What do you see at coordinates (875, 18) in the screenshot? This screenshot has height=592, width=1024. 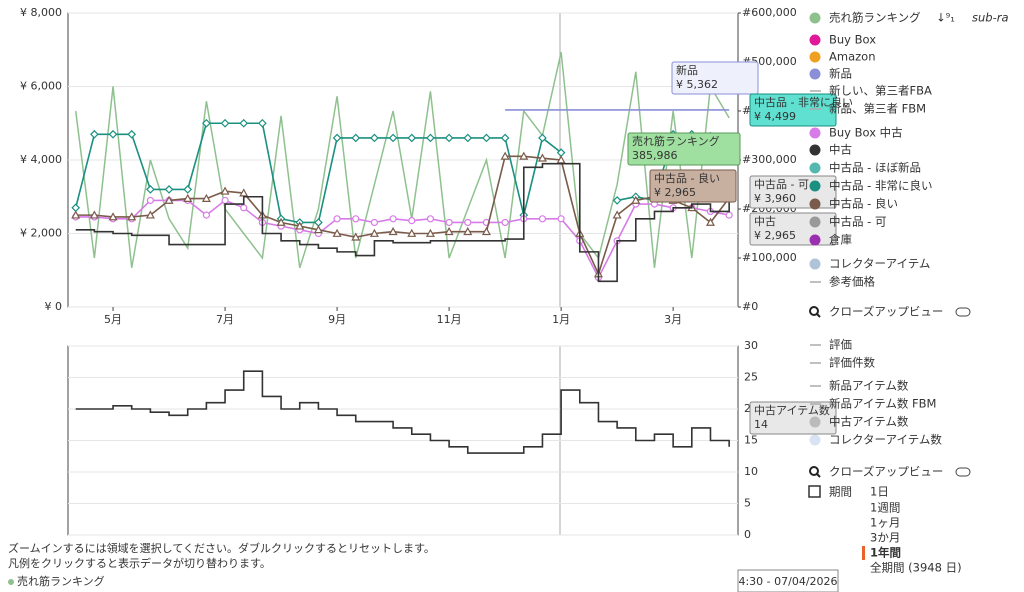 I see `legend-label: 売れ筋ランキング` at bounding box center [875, 18].